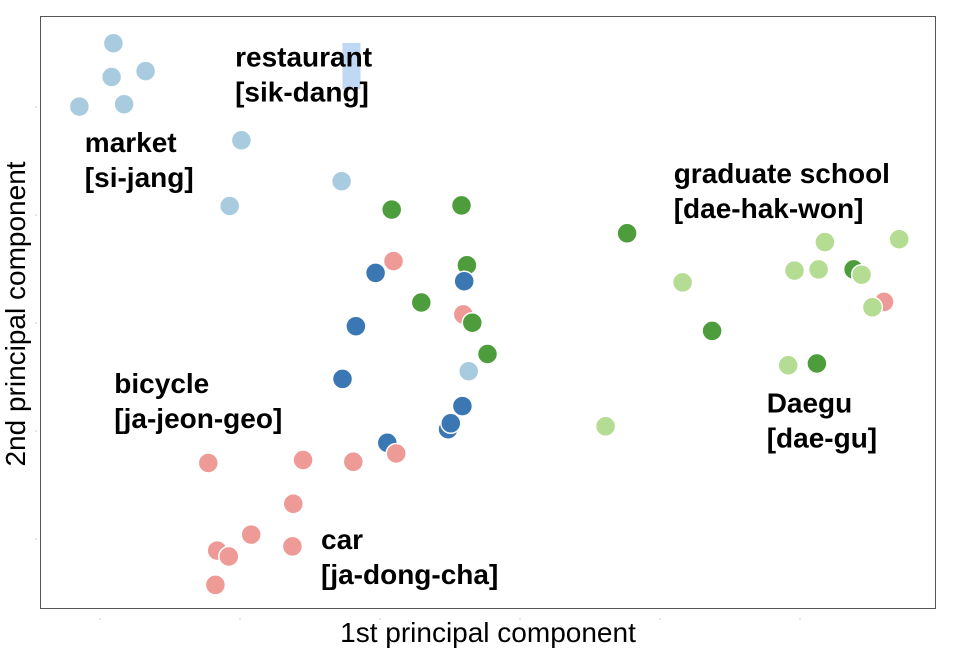 This screenshot has height=660, width=976. What do you see at coordinates (139, 177) in the screenshot?
I see `cluster-label-line: [si-jang]` at bounding box center [139, 177].